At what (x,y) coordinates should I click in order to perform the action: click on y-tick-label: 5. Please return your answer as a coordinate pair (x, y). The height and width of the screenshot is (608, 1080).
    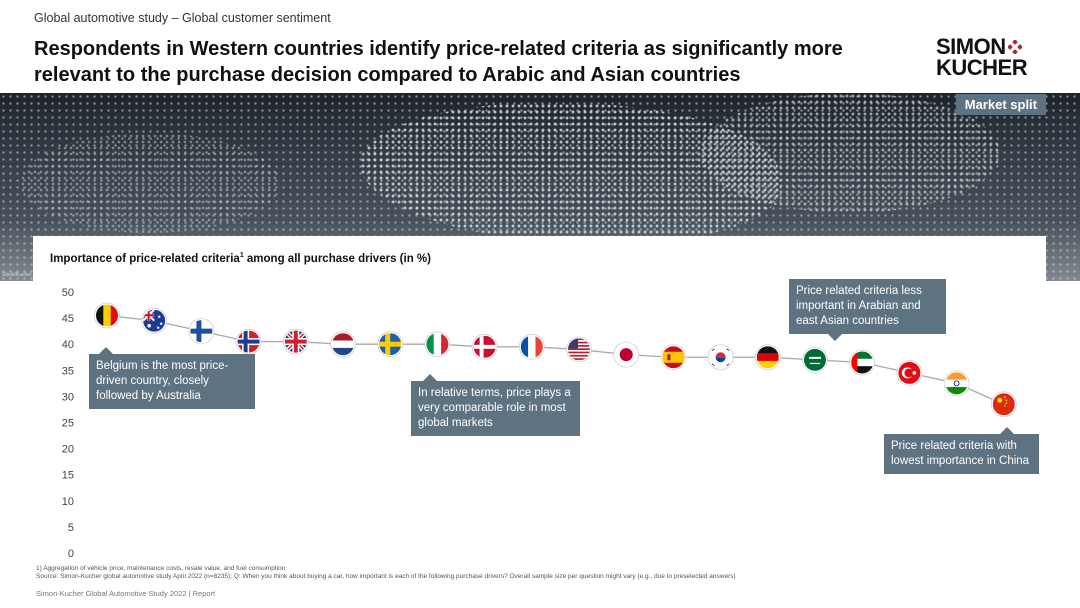
    Looking at the image, I should click on (71, 528).